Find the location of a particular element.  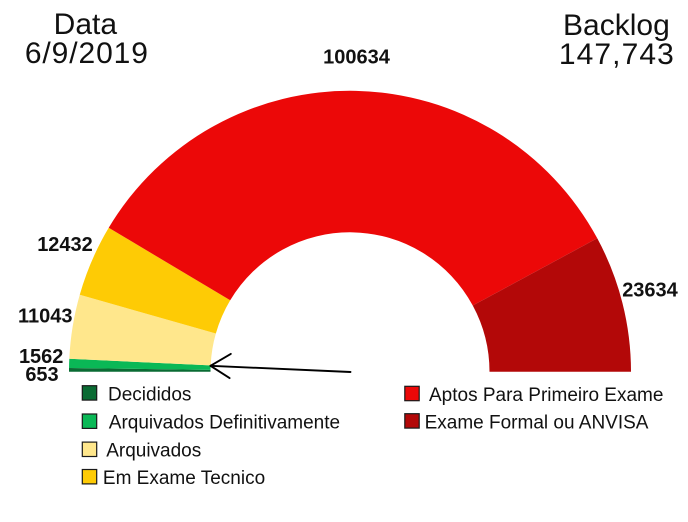

svg-text: 6/9/2019 is located at coordinates (87, 53).